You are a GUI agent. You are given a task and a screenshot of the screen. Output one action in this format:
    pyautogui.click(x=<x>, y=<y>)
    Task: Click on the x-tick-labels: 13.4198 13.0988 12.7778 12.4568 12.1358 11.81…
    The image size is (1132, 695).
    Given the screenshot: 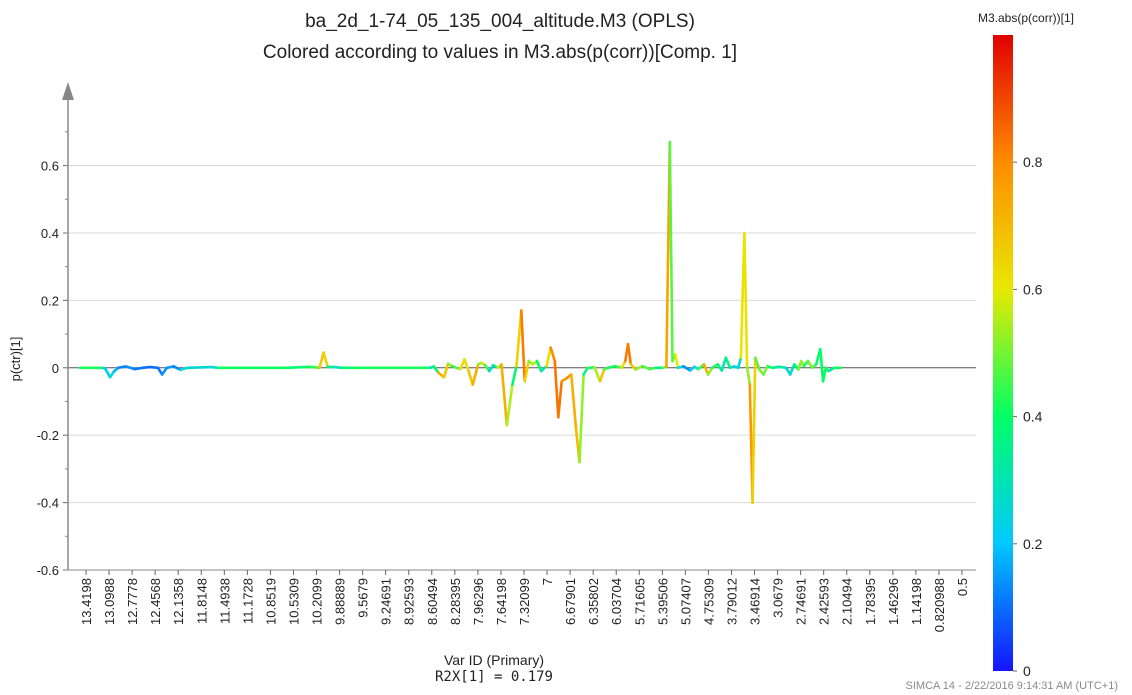 What is the action you would take?
    pyautogui.click(x=524, y=605)
    